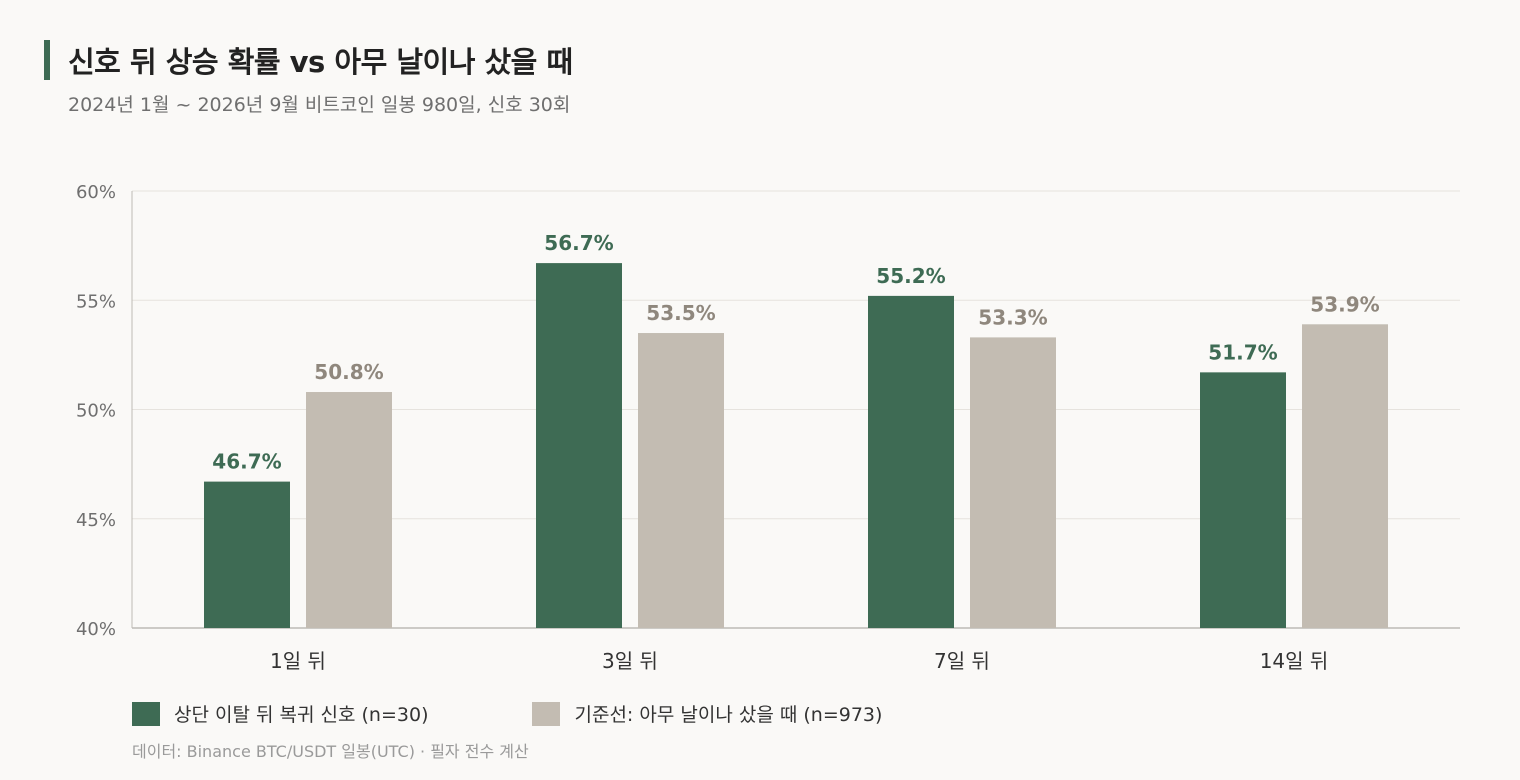 The height and width of the screenshot is (780, 1520). What do you see at coordinates (47, 60) in the screenshot?
I see `title-accent-bar` at bounding box center [47, 60].